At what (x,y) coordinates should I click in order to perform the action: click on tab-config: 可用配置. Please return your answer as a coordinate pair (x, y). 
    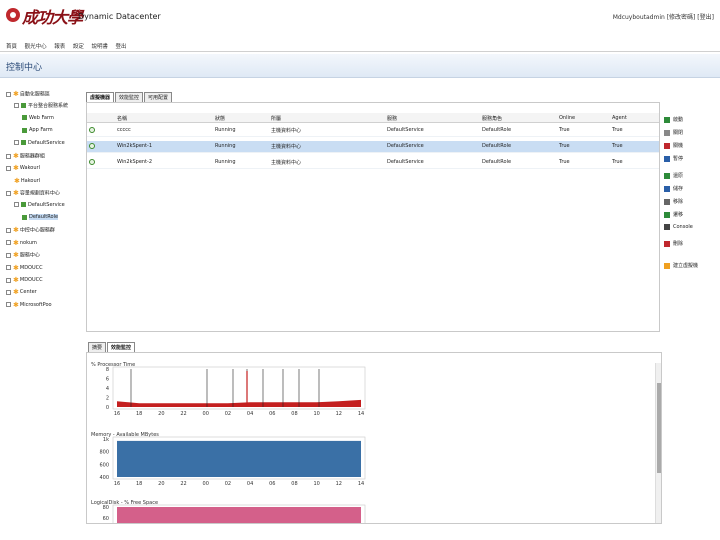
    Looking at the image, I should click on (158, 97).